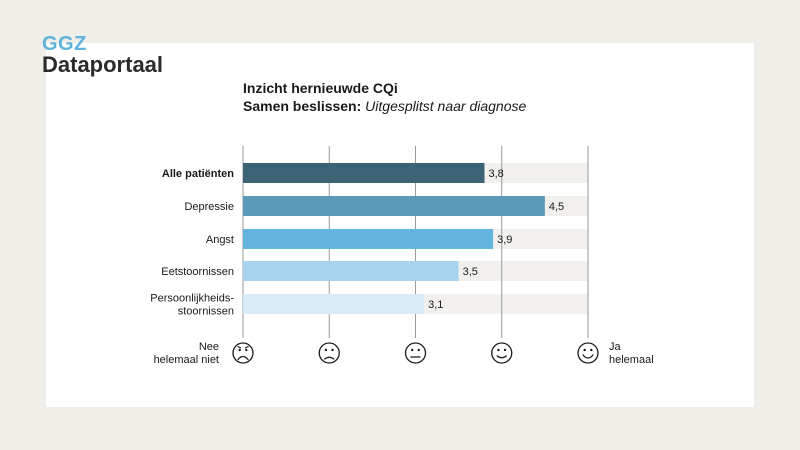 The height and width of the screenshot is (450, 800). I want to click on very-sad-face-icon, so click(243, 353).